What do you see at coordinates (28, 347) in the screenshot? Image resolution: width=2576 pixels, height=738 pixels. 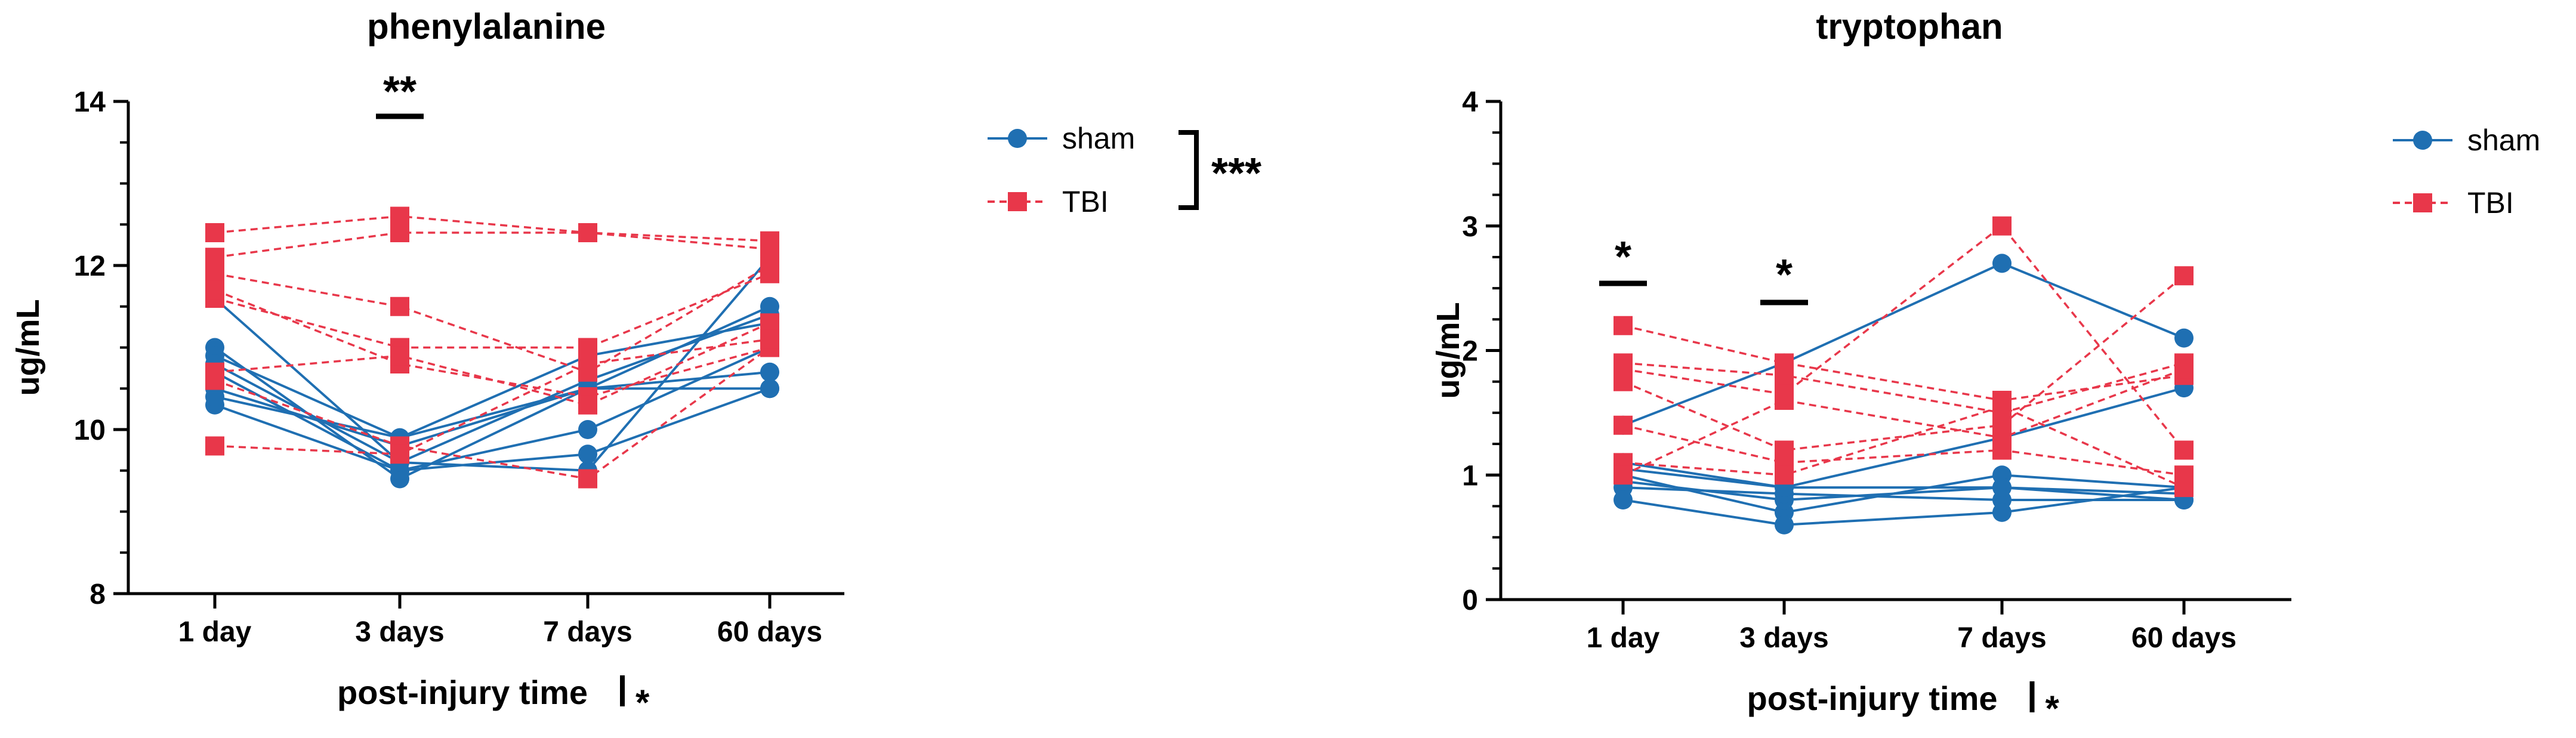 I see `chart1-y-axis-label: ug/mL` at bounding box center [28, 347].